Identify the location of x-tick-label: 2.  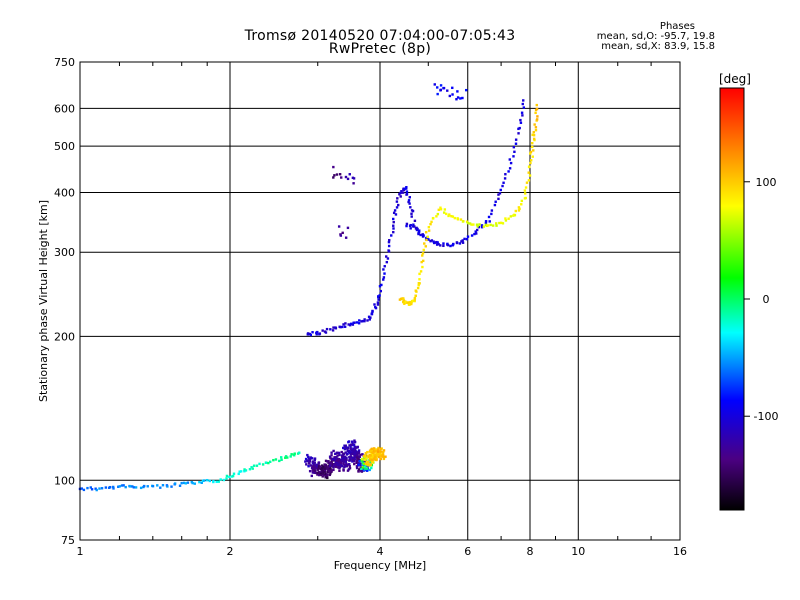
(230, 551).